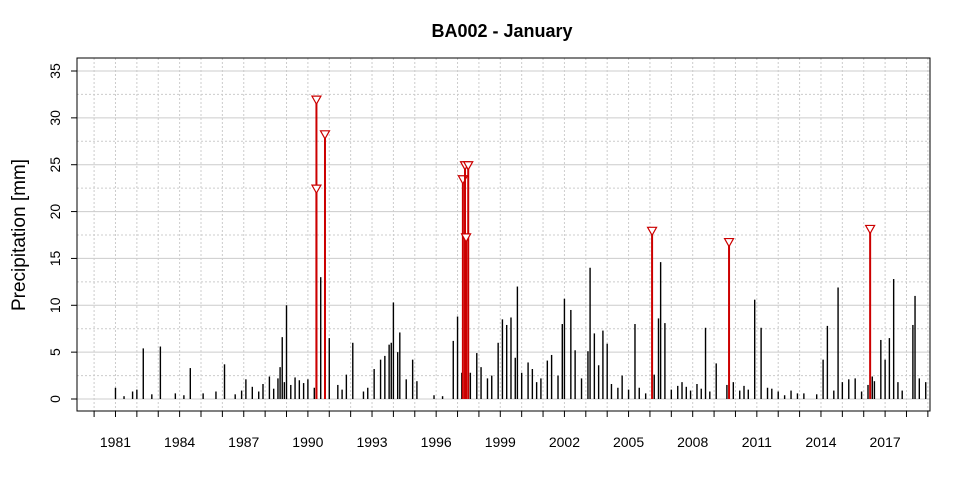  Describe the element at coordinates (19, 235) in the screenshot. I see `y-axis-label: Precipitation [mm]` at that location.